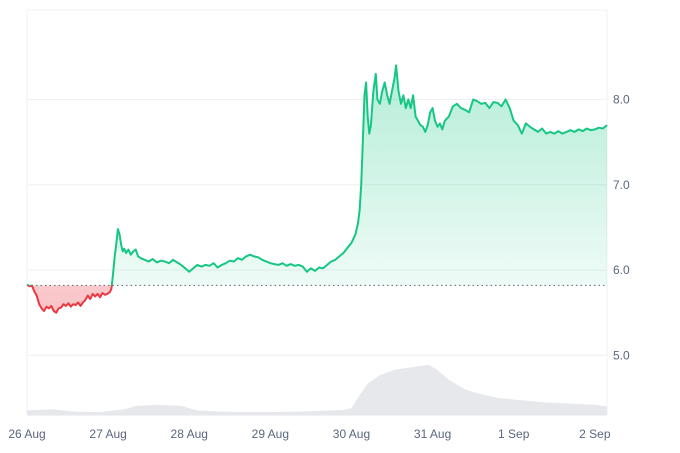  Describe the element at coordinates (69, 299) in the screenshot. I see `price-line-down` at that location.